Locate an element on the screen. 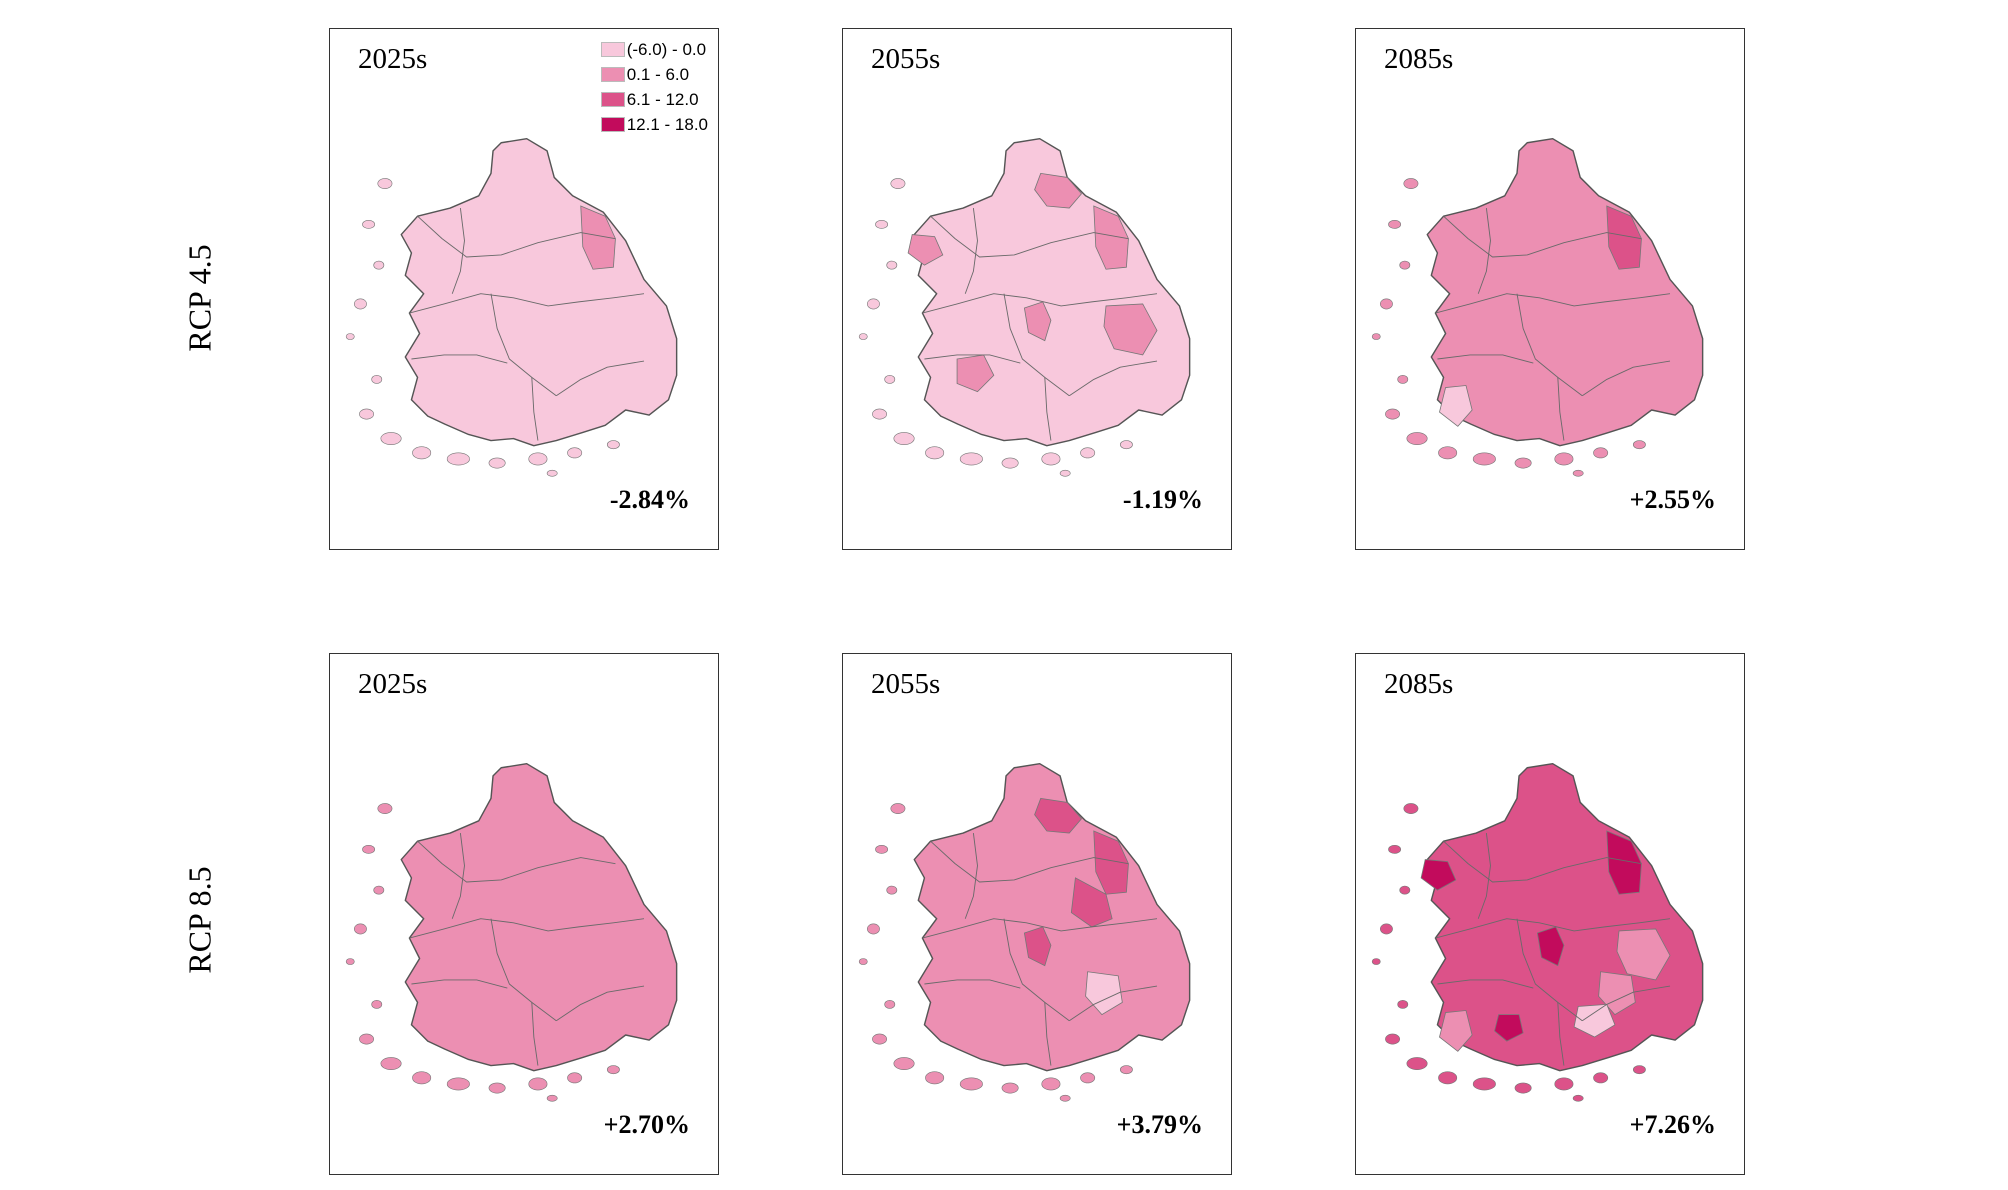 This screenshot has width=2008, height=1190. map-panel-rcp85-2085s: 2085s +7.26% is located at coordinates (1550, 914).